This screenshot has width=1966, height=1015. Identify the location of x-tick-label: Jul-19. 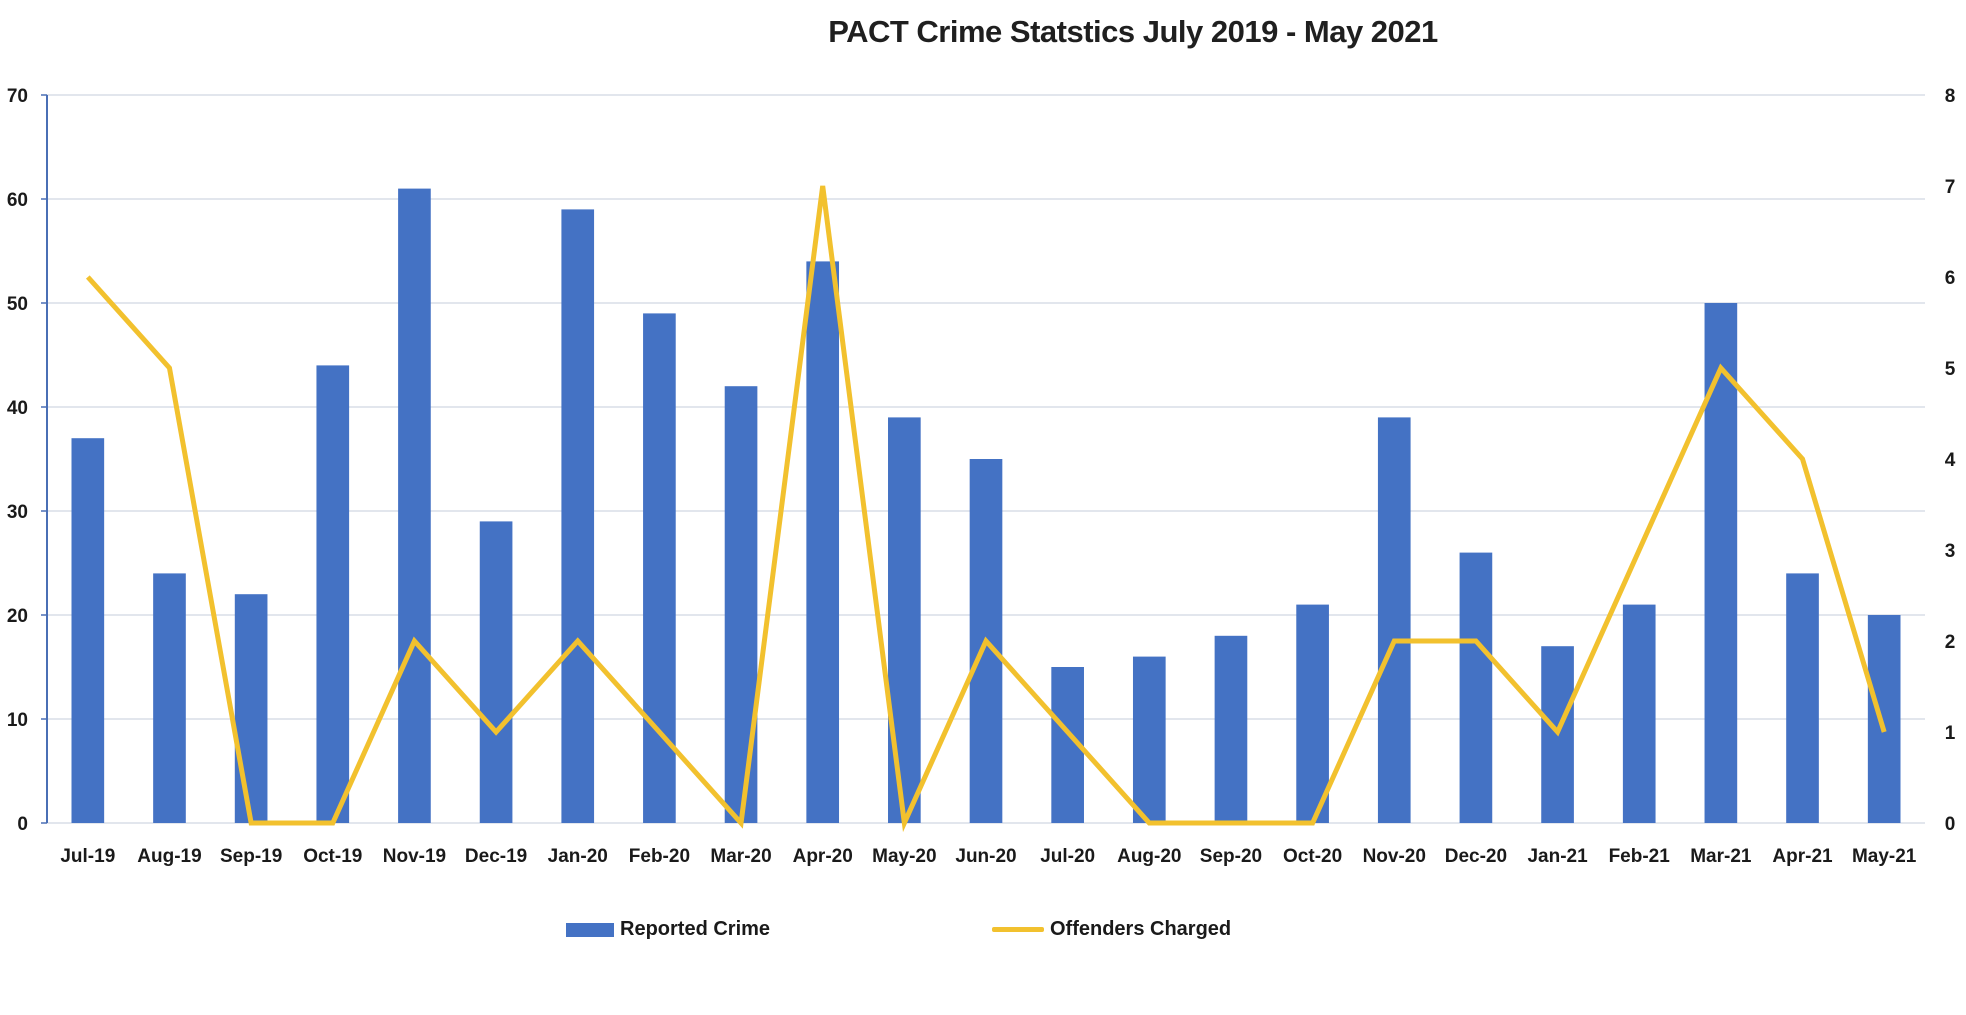
(87, 856).